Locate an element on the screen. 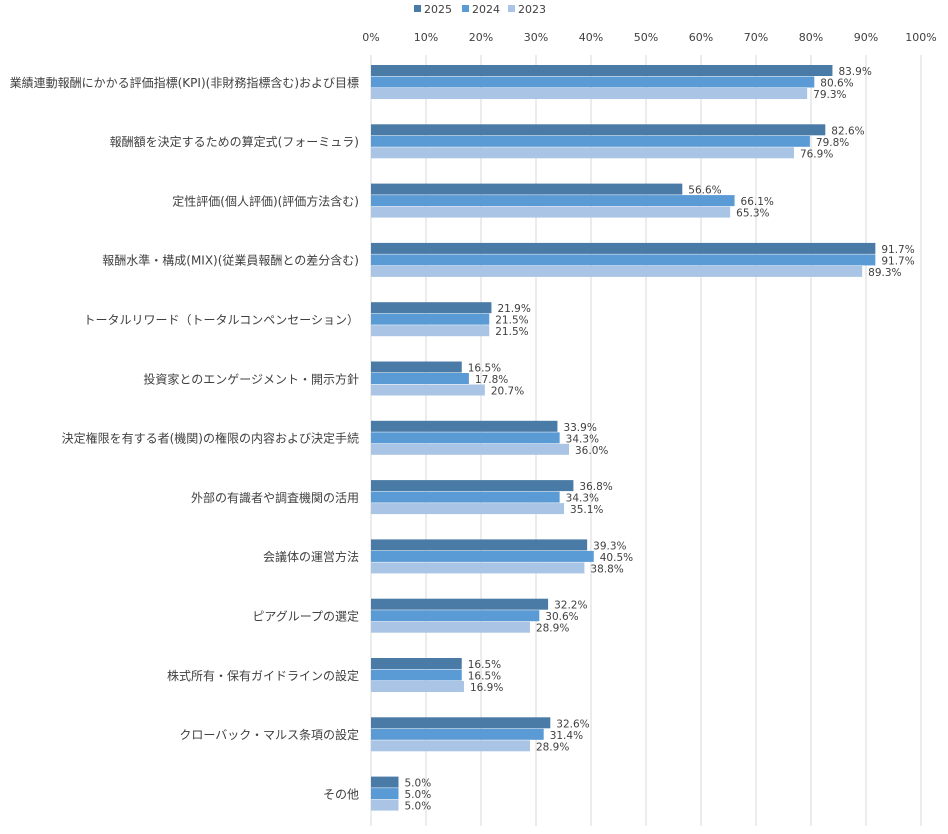 This screenshot has width=948, height=834. category-label-11: クローバック・マルス条項の設定 is located at coordinates (269, 734).